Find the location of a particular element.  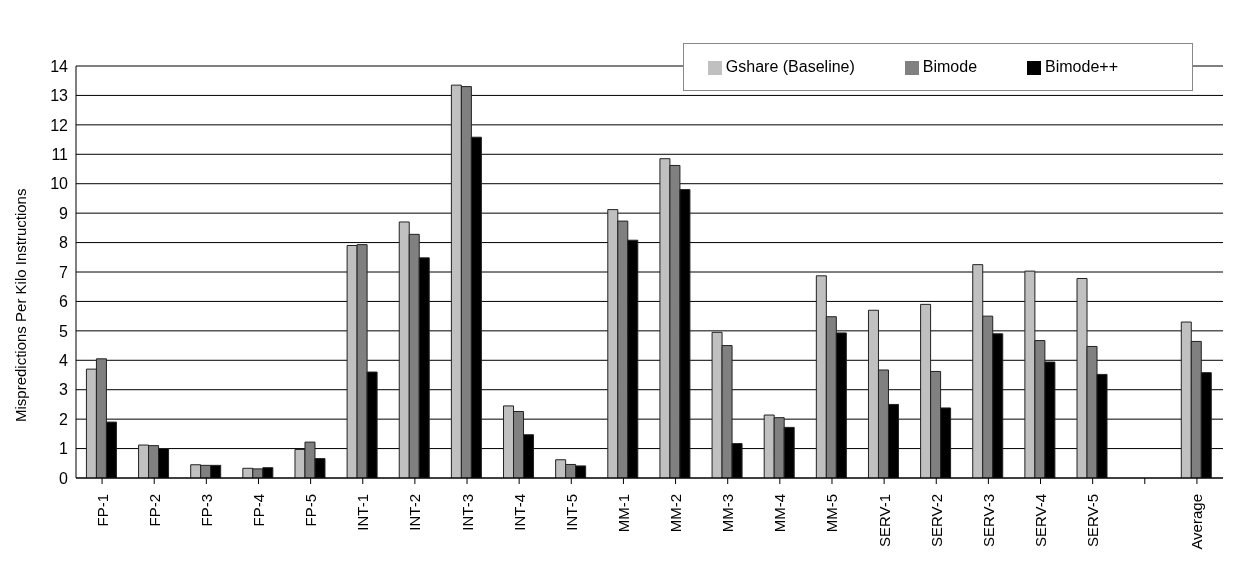

x-tick-label: SERV-2 is located at coordinates (936, 521).